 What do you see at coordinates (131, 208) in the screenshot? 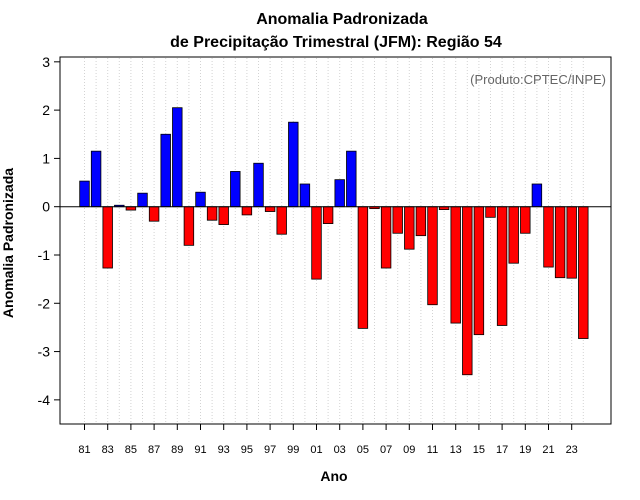
I see `bar-1985` at bounding box center [131, 208].